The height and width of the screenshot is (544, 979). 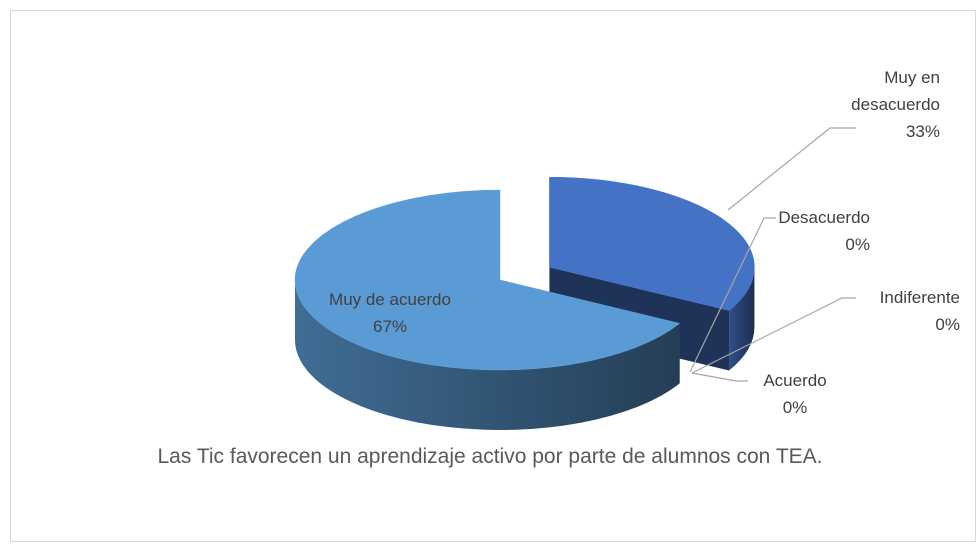 What do you see at coordinates (487, 355) in the screenshot?
I see `slice-side` at bounding box center [487, 355].